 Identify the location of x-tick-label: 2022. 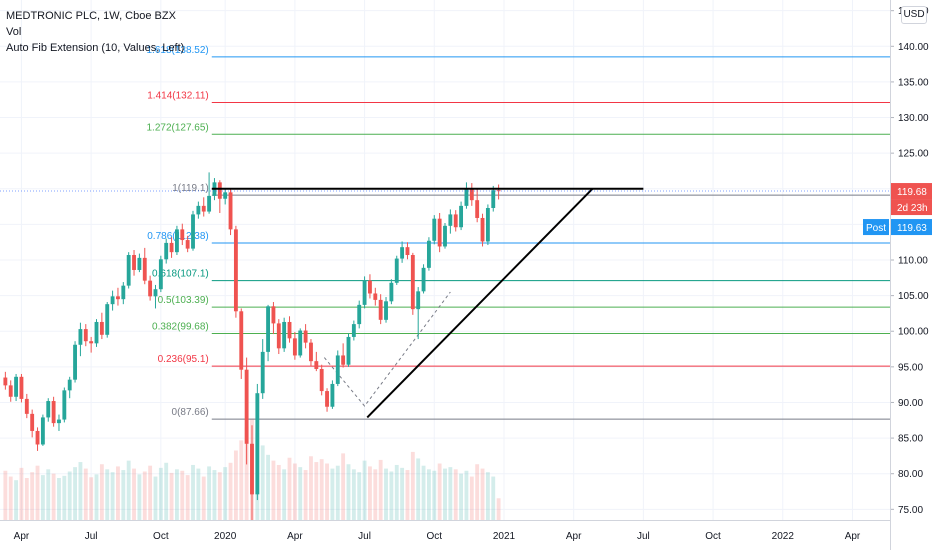
(783, 536).